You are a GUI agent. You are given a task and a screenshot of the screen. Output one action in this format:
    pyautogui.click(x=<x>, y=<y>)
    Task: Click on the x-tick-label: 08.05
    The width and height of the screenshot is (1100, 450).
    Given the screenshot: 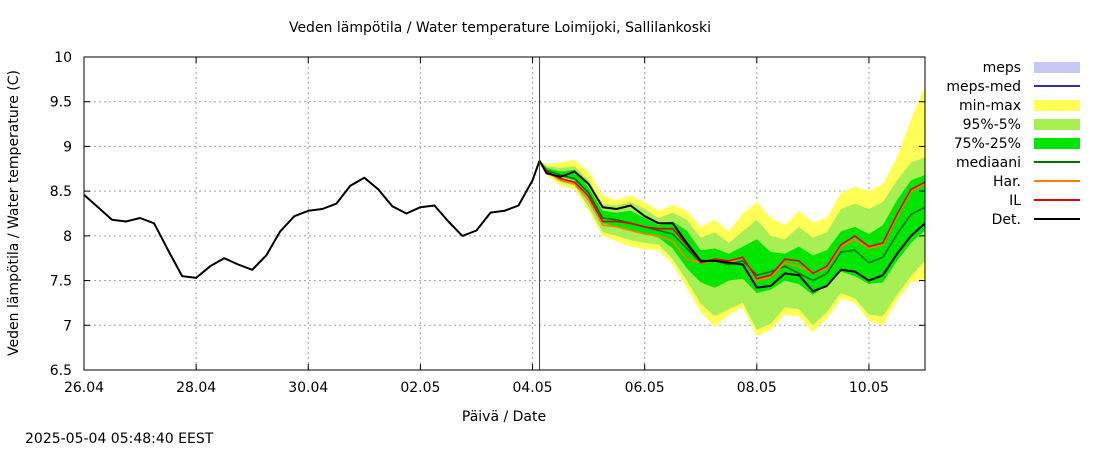 What is the action you would take?
    pyautogui.click(x=757, y=388)
    